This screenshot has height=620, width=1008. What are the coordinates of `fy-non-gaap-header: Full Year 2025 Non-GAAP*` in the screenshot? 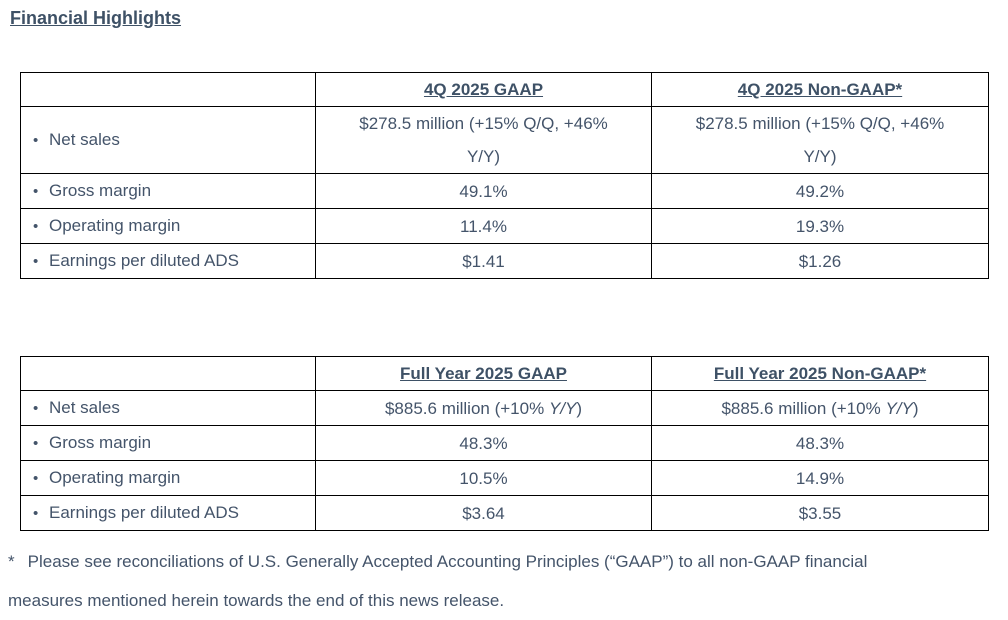 It's located at (820, 373).